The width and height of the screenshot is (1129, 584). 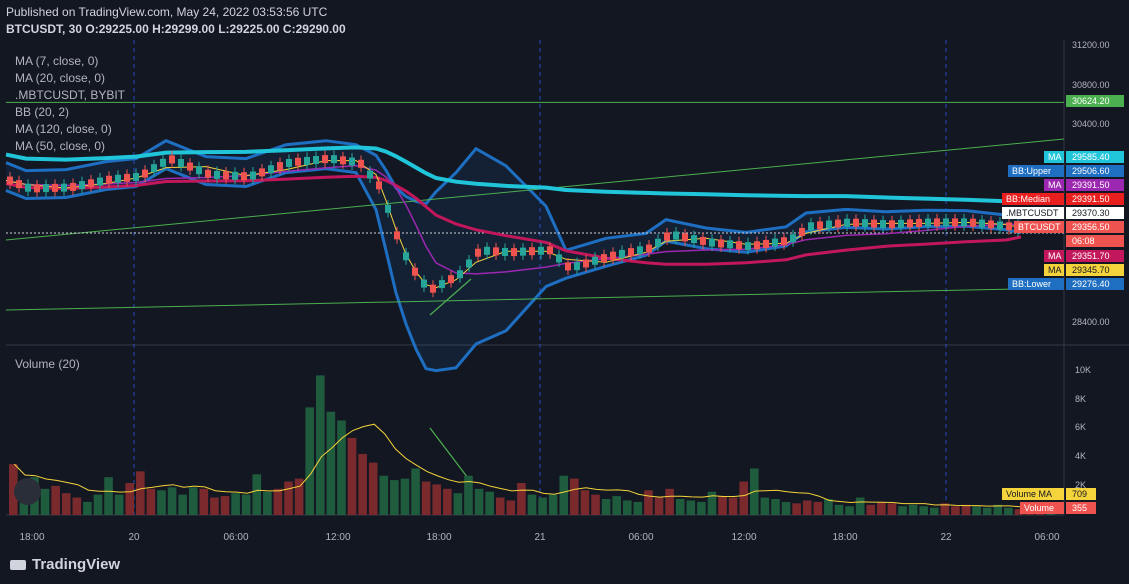 What do you see at coordinates (60, 146) in the screenshot?
I see `legend-ma50: MA (50, close, 0)` at bounding box center [60, 146].